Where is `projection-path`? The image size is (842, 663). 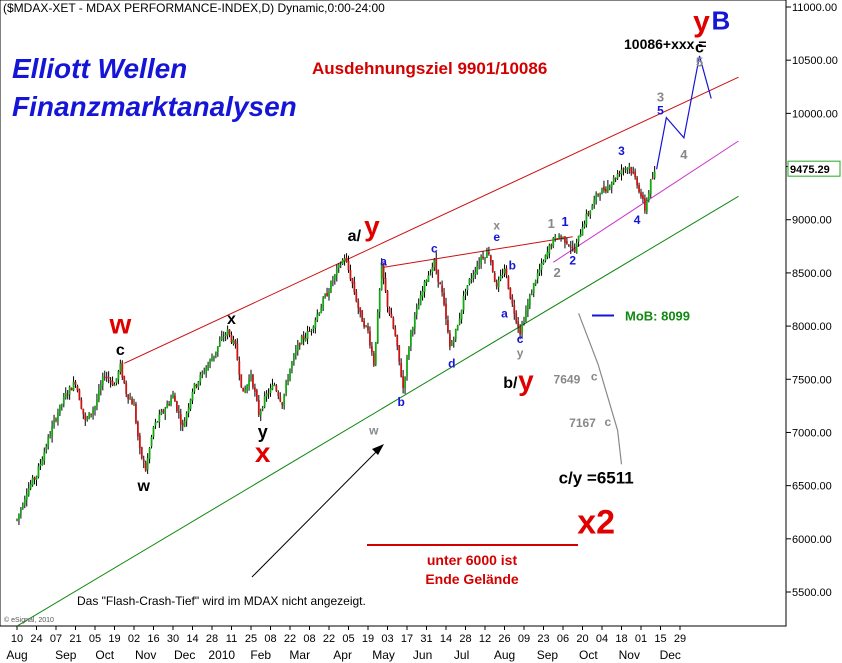
projection-path is located at coordinates (684, 112).